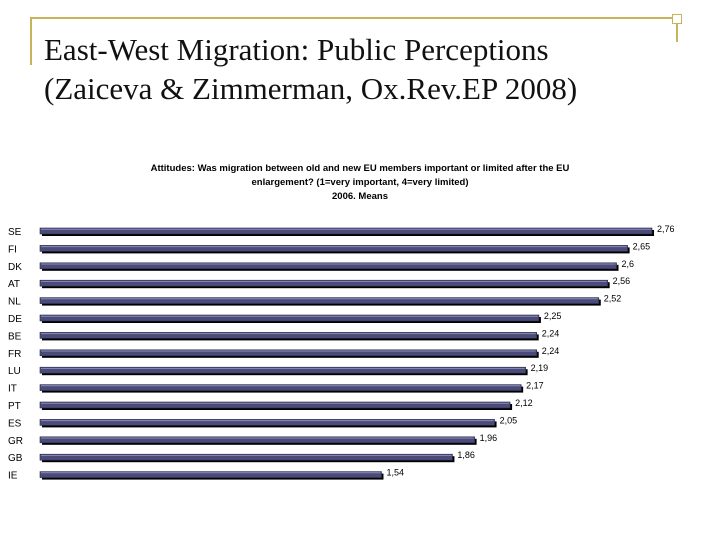  I want to click on frame-line-left, so click(31, 41).